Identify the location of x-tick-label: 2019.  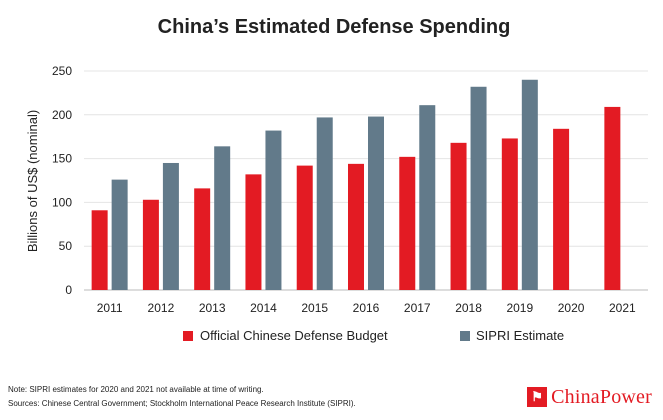
(519, 308).